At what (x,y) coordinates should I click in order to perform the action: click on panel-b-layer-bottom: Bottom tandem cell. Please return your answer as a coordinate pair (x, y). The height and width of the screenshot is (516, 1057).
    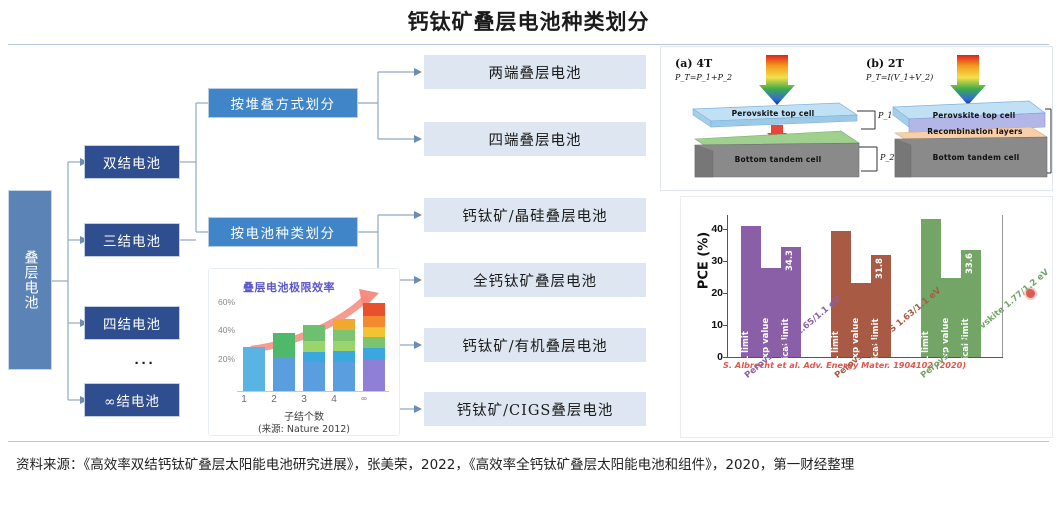
    Looking at the image, I should click on (976, 157).